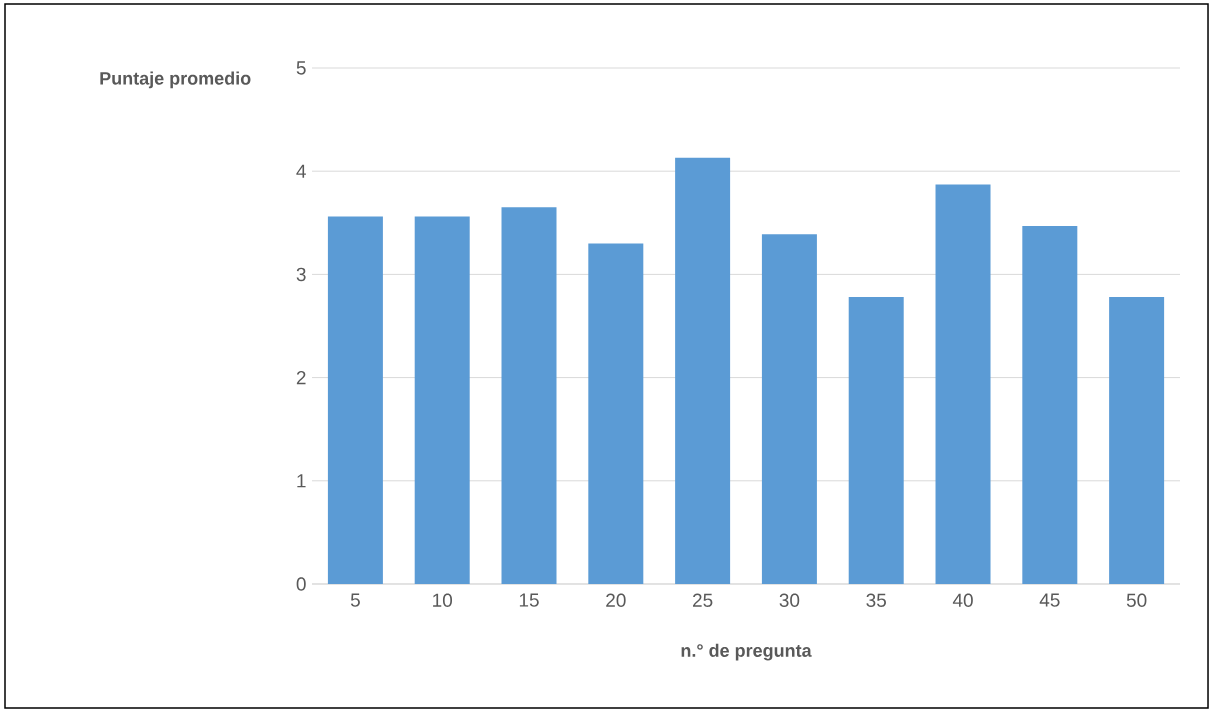 Image resolution: width=1213 pixels, height=711 pixels. Describe the element at coordinates (301, 171) in the screenshot. I see `y-tick-label: 4` at that location.